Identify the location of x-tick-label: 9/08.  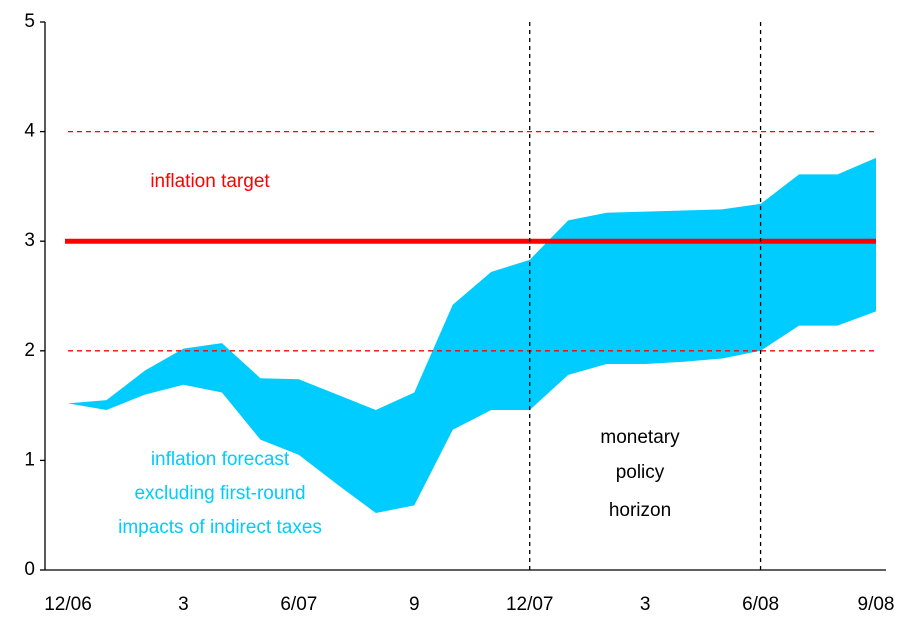
(876, 604).